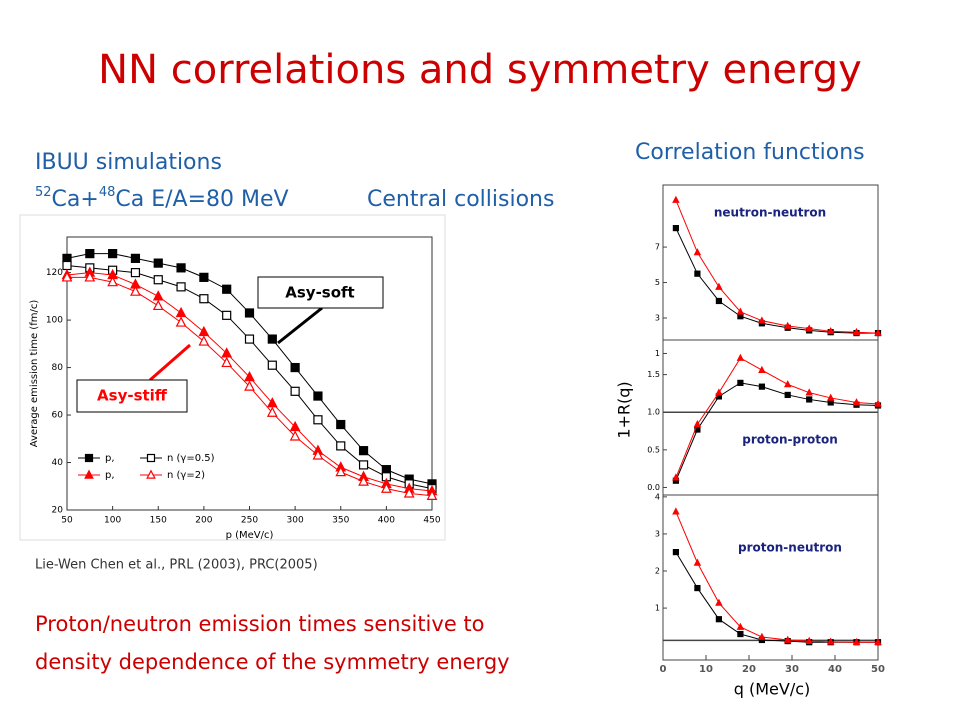 This screenshot has width=960, height=724. What do you see at coordinates (657, 571) in the screenshot?
I see `y-tick-label: 2` at bounding box center [657, 571].